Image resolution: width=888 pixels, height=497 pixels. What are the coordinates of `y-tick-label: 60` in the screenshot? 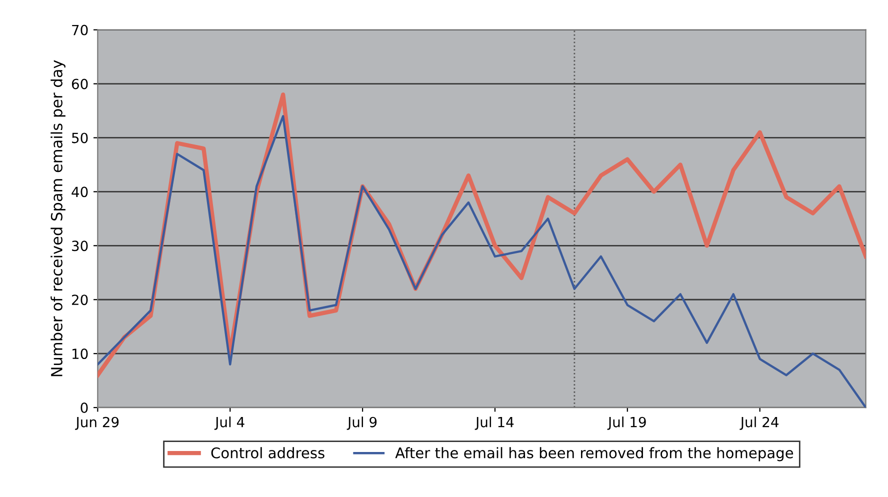 It's located at (80, 84).